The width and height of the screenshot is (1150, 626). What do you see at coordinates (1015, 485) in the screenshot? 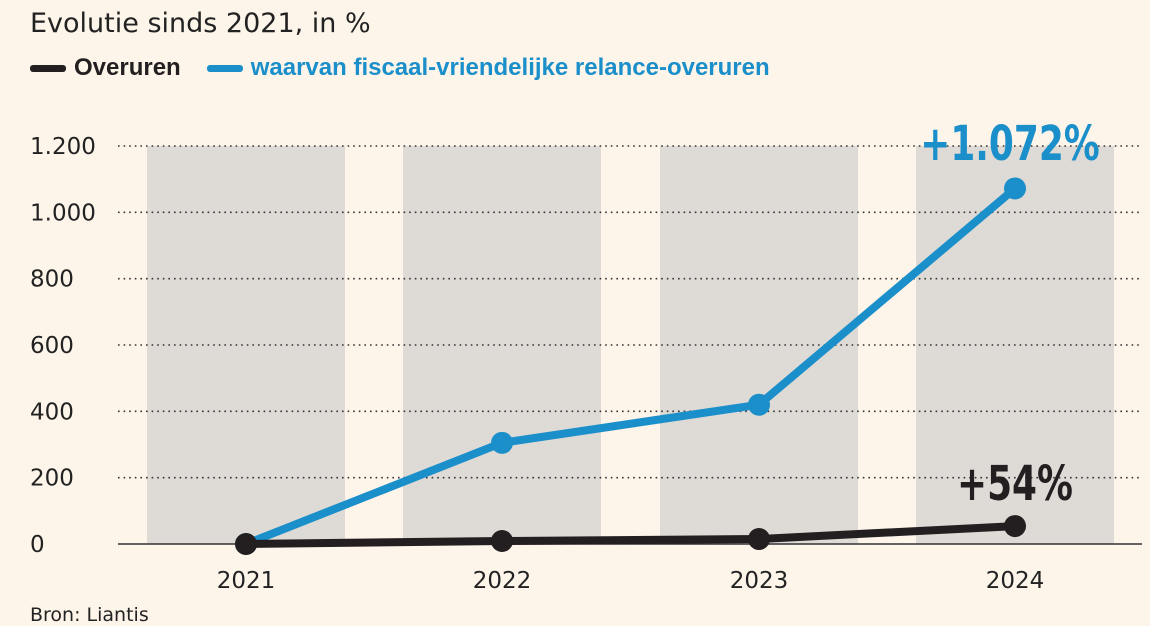
I see `annotation-overuren: +54%` at bounding box center [1015, 485].